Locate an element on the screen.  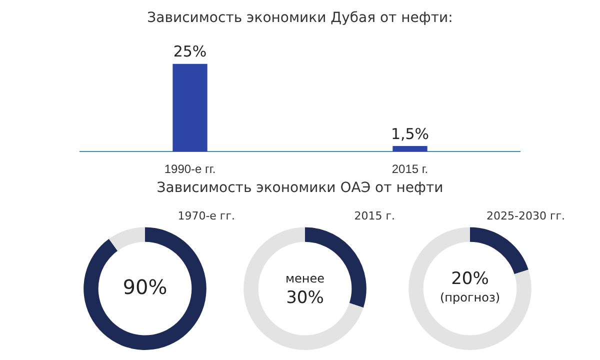
chart-title: 1970-е гг. is located at coordinates (206, 215).